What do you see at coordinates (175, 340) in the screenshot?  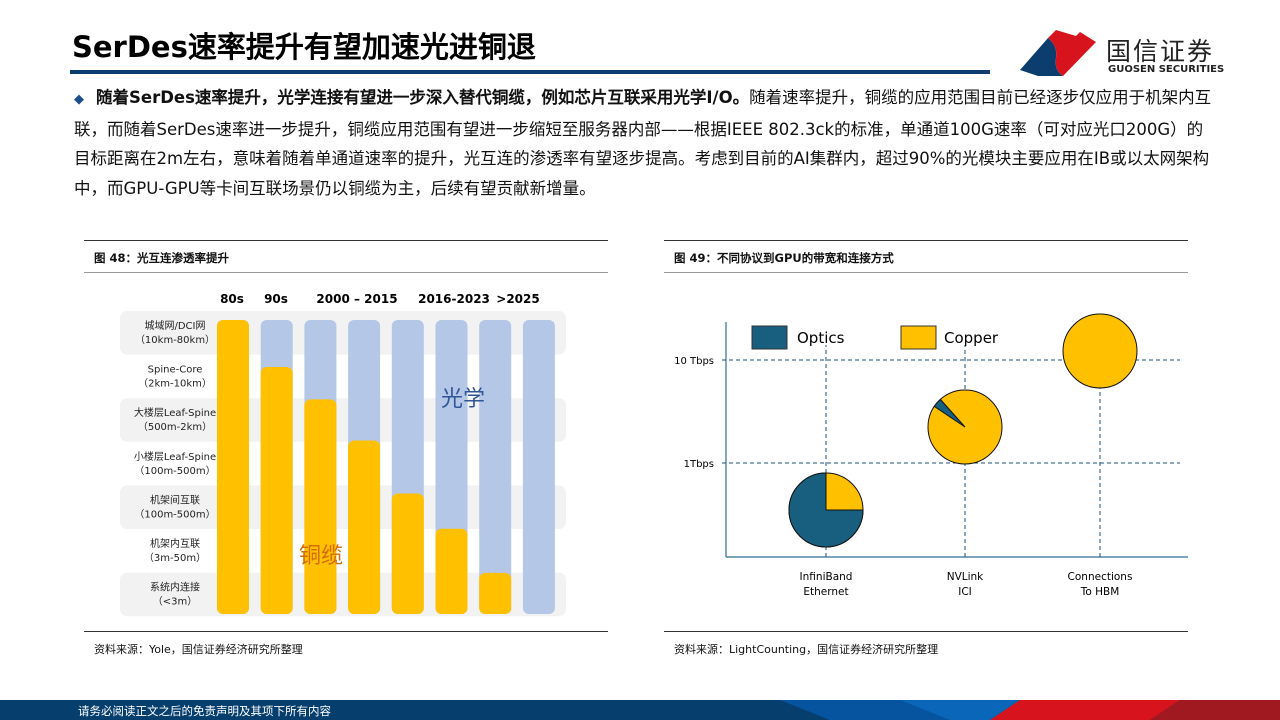 I see `row-range: （10km-80km）` at bounding box center [175, 340].